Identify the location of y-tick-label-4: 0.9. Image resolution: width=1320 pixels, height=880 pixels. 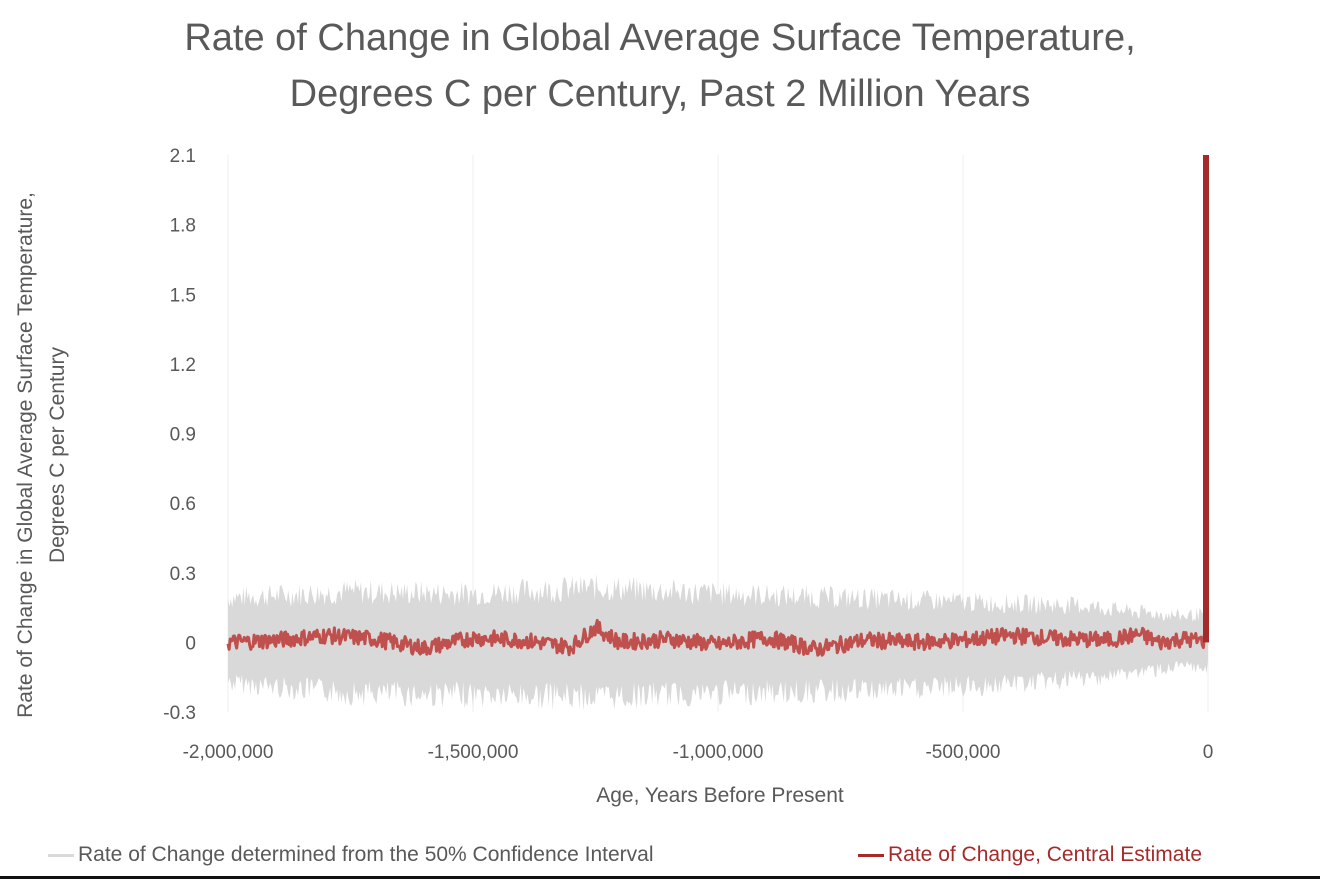
(183, 435).